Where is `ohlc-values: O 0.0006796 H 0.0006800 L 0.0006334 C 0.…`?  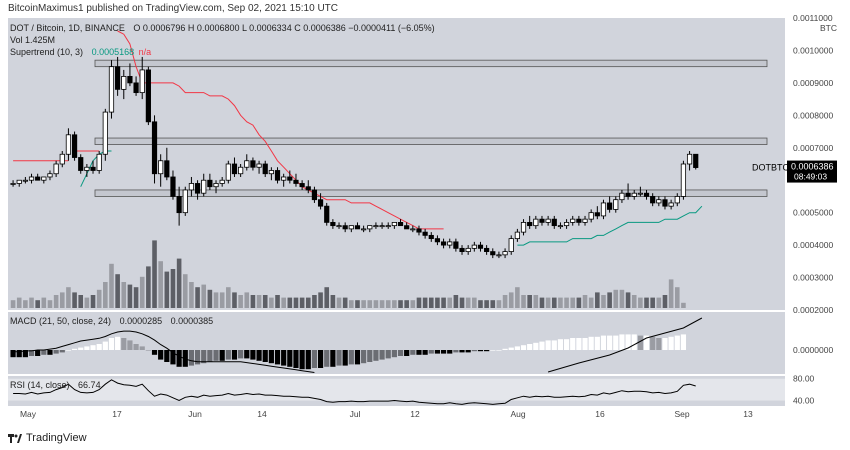 ohlc-values: O 0.0006796 H 0.0006800 L 0.0006334 C 0.… is located at coordinates (284, 28).